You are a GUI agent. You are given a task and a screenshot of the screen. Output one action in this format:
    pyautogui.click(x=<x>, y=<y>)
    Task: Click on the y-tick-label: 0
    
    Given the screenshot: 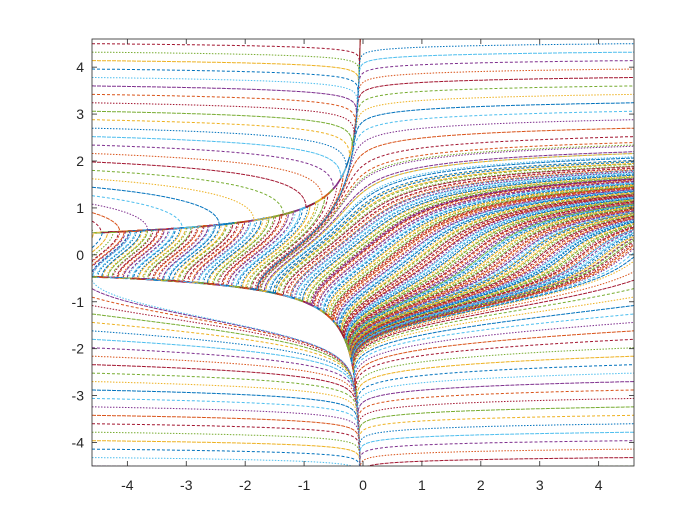 What is the action you would take?
    pyautogui.click(x=80, y=255)
    